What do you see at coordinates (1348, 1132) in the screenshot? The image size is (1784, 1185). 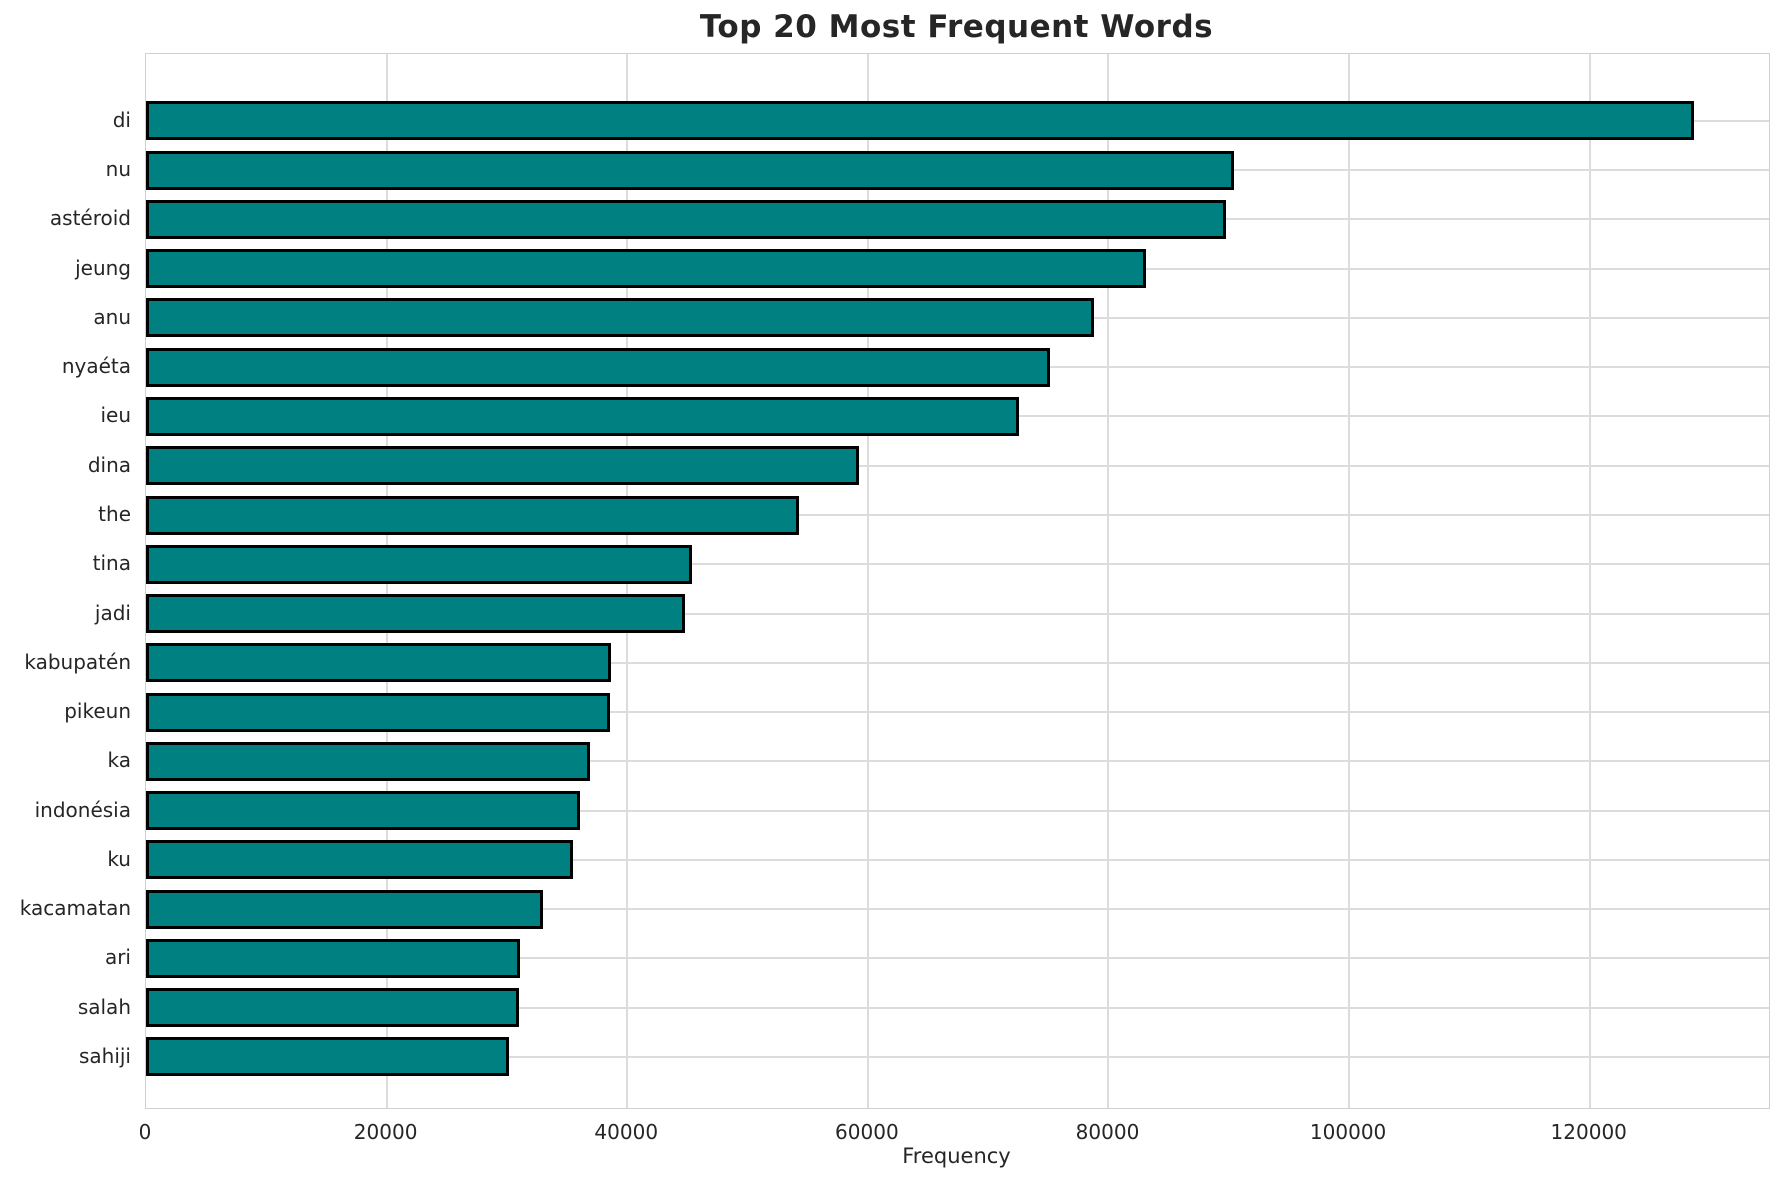 I see `x-tick-label: 100000` at bounding box center [1348, 1132].